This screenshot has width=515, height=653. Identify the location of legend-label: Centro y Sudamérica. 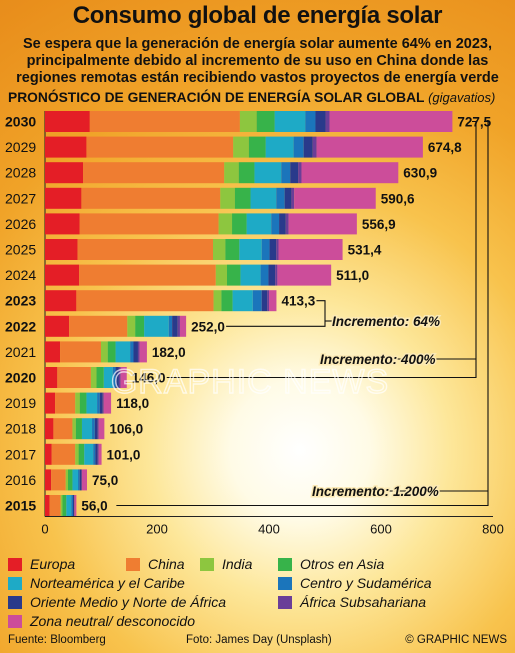
(366, 583).